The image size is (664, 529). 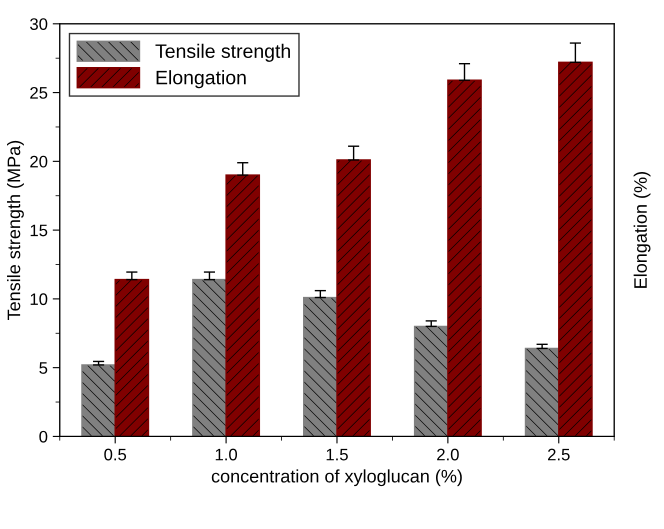 What do you see at coordinates (115, 454) in the screenshot?
I see `x-tick-label: 0.5` at bounding box center [115, 454].